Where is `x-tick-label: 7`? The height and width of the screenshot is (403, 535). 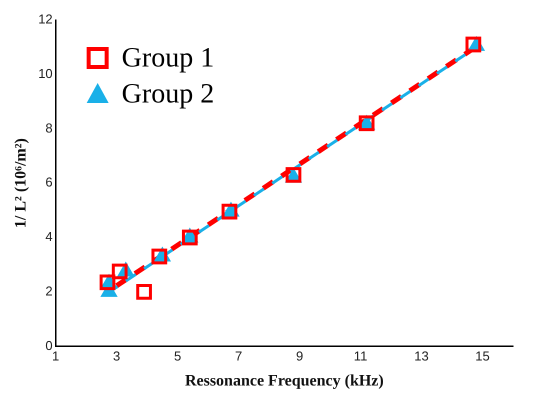 x-tick-label: 7 is located at coordinates (238, 356).